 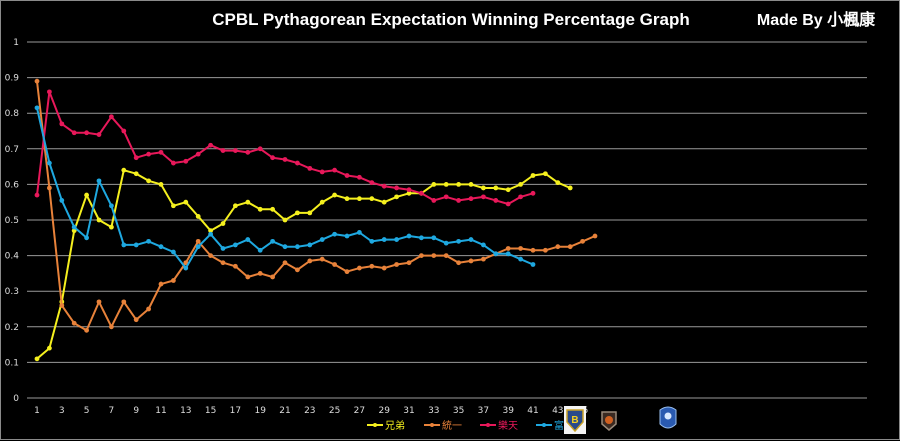 I want to click on legend: 兄弟統一樂天富邦, so click(x=470, y=425).